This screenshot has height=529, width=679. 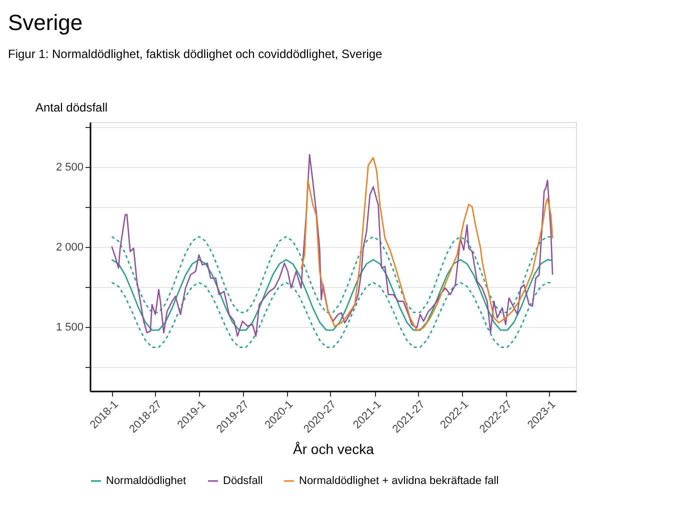 I want to click on legend-label: Normaldödlighet + avlidna bekräftade fall, so click(x=399, y=481).